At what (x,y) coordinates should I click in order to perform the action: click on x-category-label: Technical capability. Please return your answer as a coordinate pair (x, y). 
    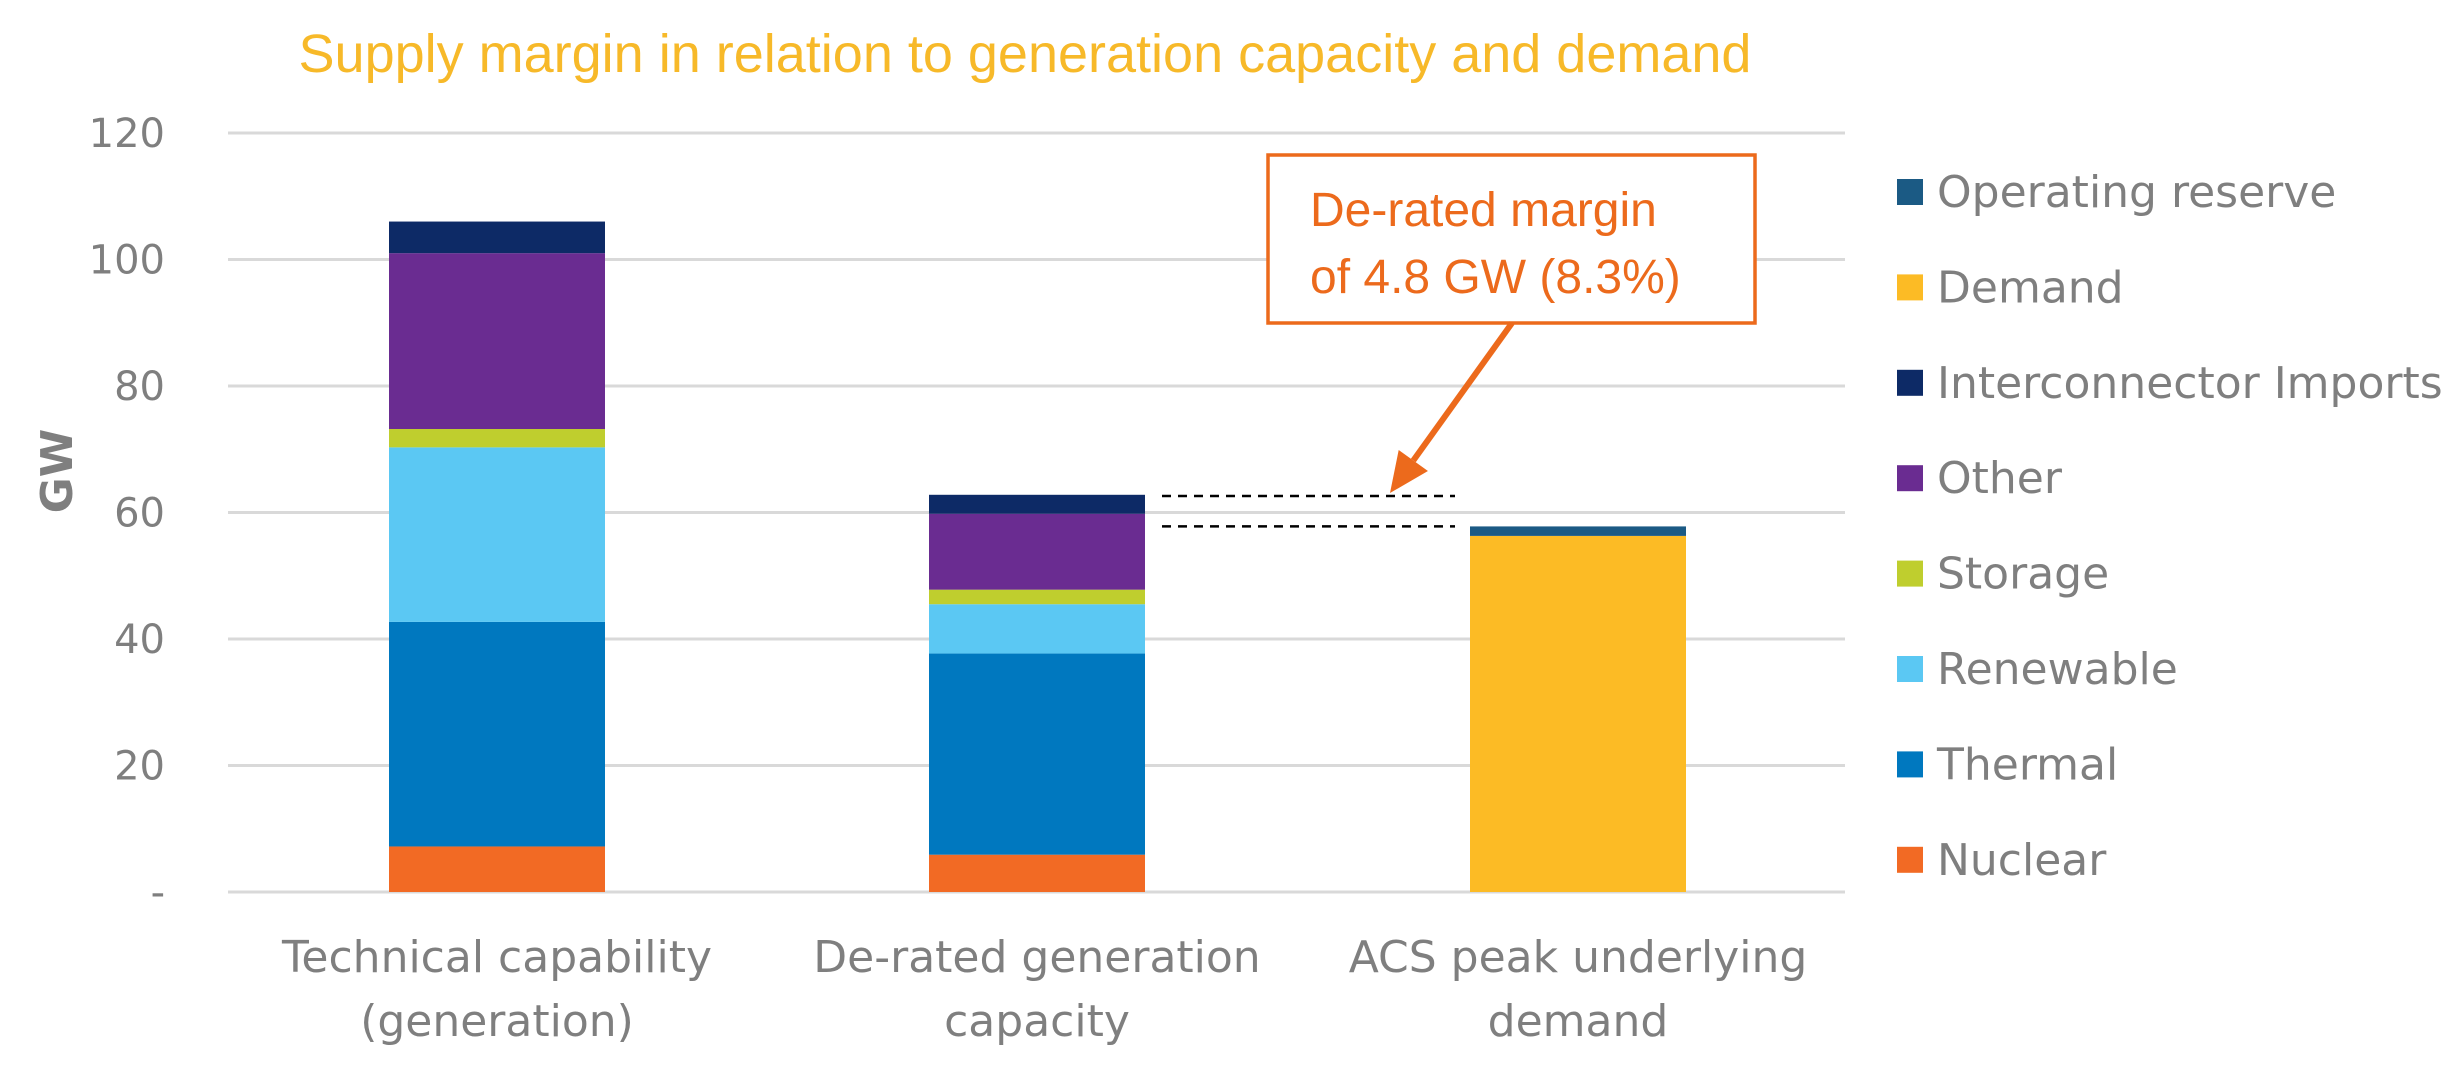
    Looking at the image, I should click on (496, 957).